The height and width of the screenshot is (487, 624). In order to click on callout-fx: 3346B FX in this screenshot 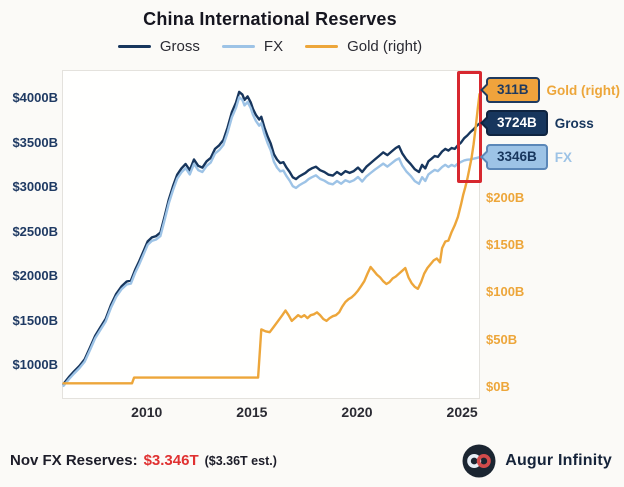, I will do `click(526, 157)`.